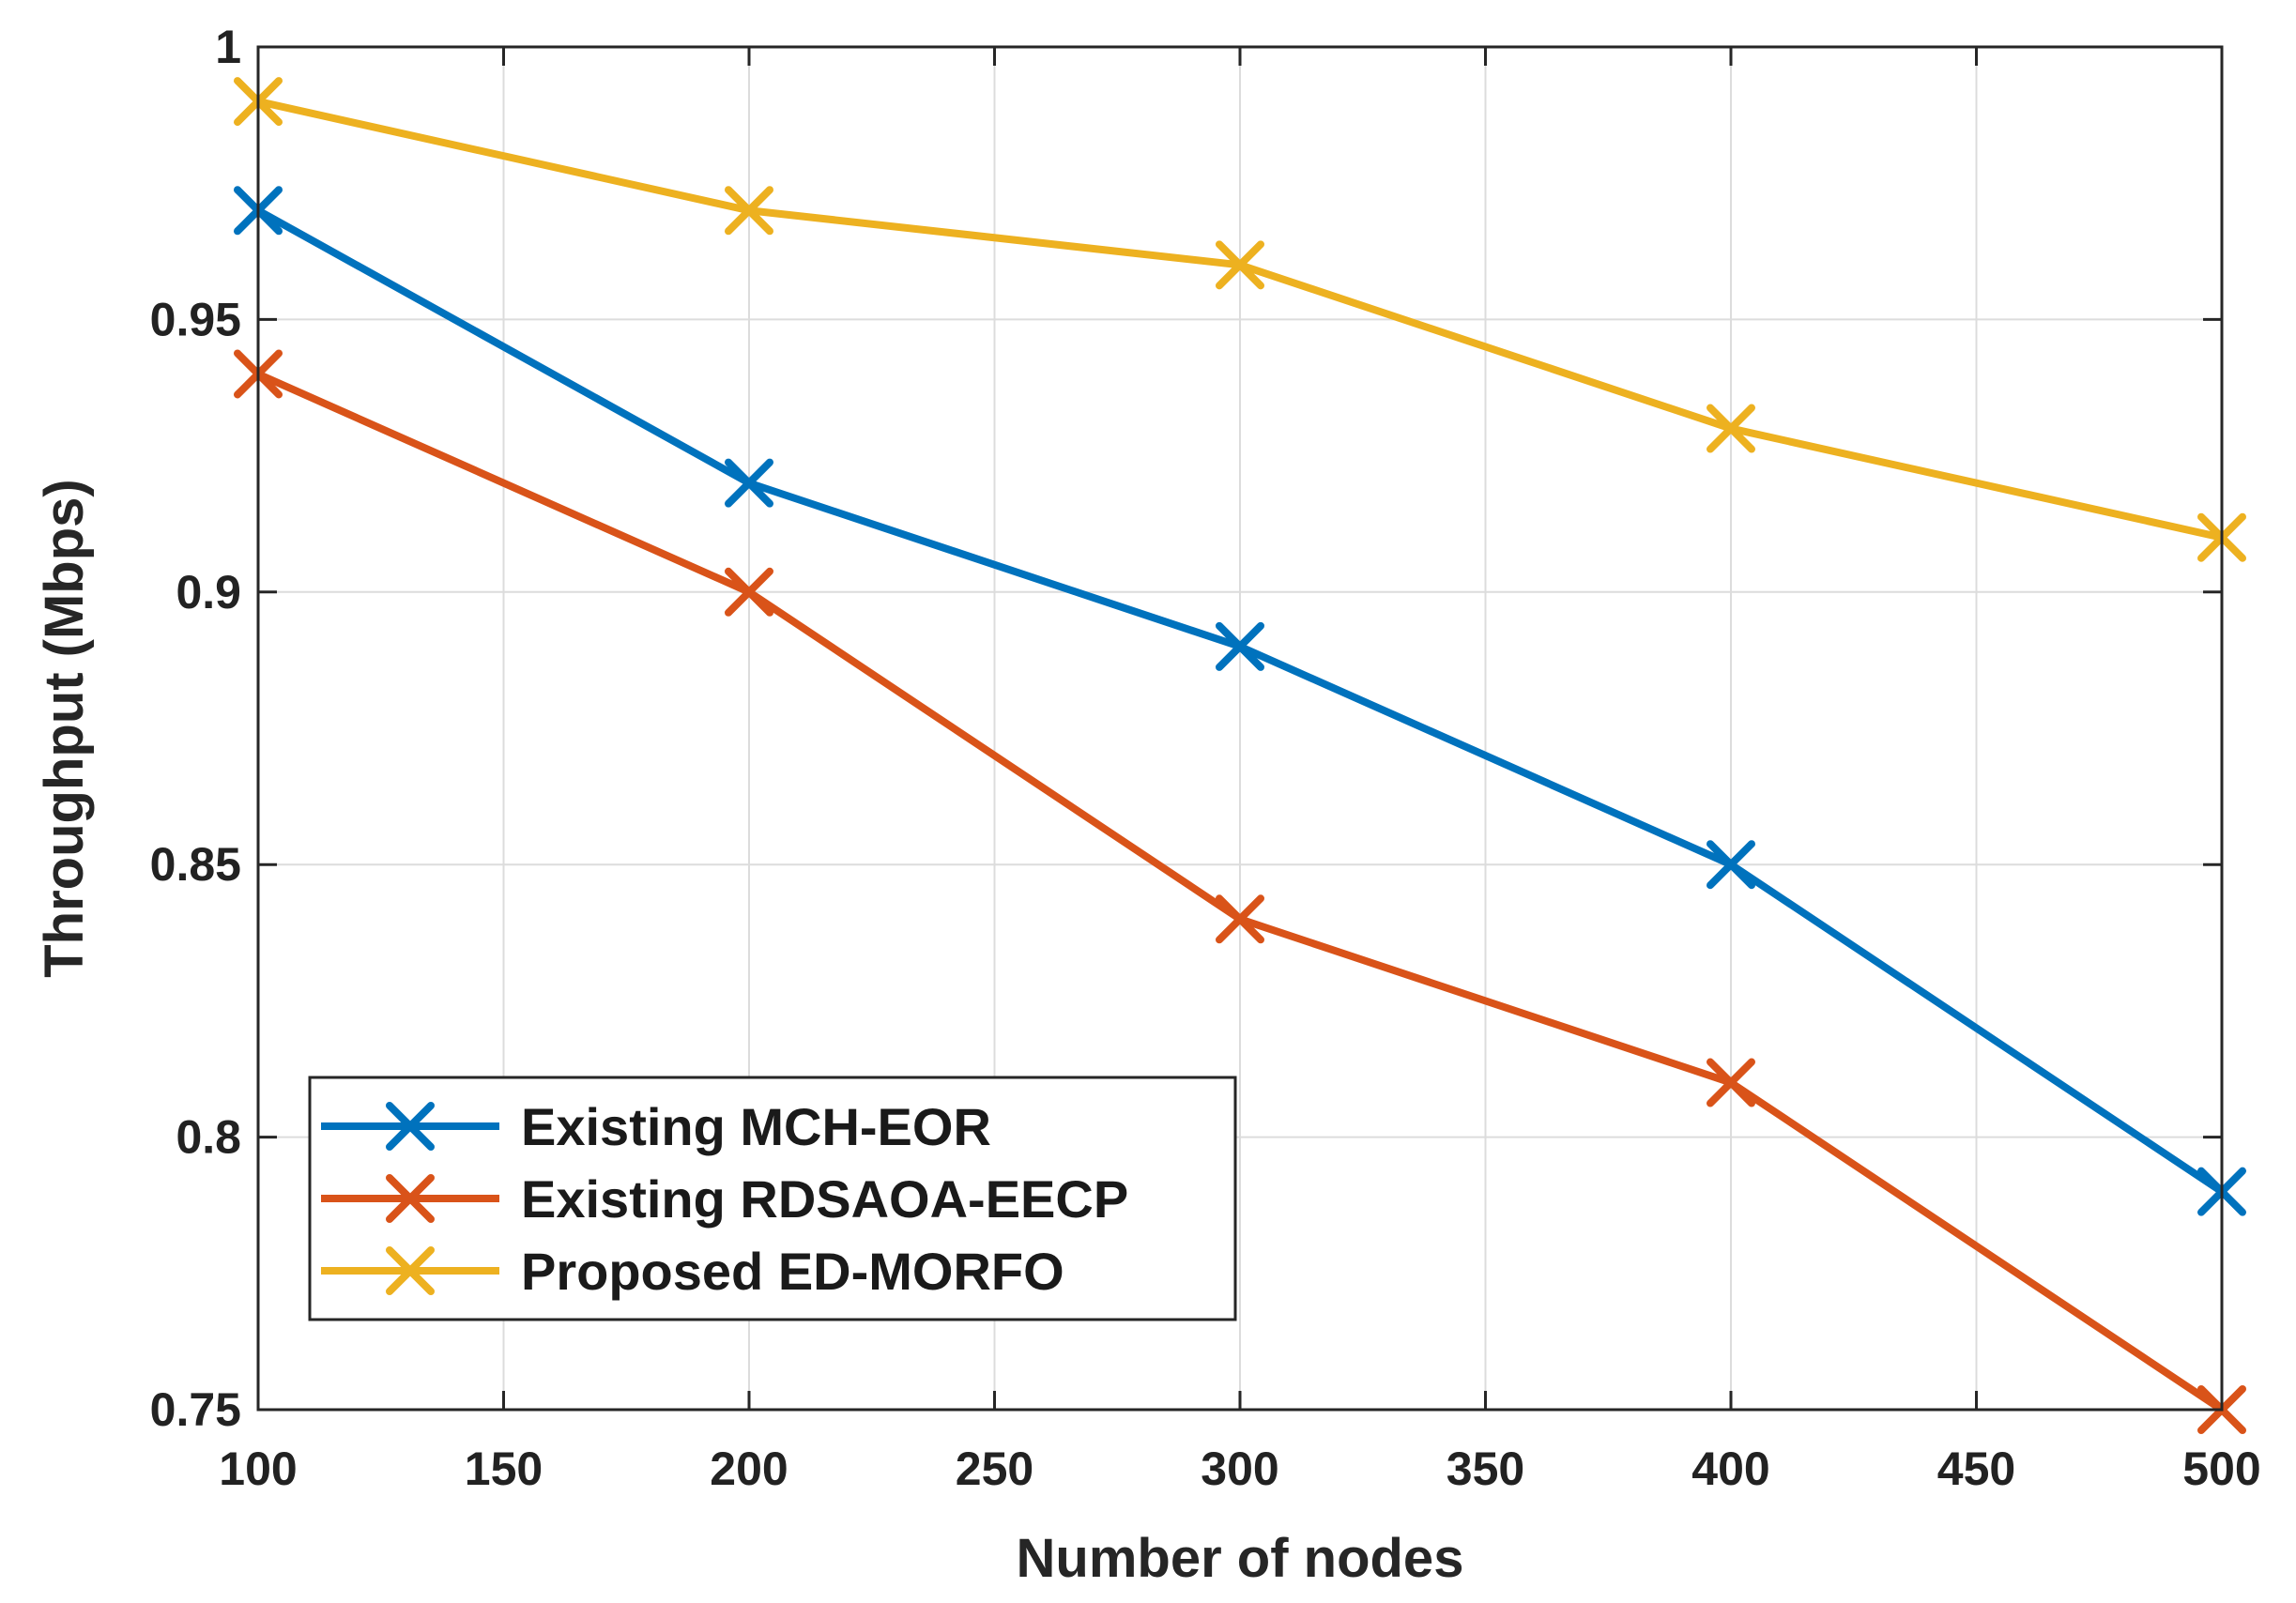 The width and height of the screenshot is (2296, 1603). I want to click on legend-entry-existing-rdsaoa-eecp: Existing RDSAOA-EECP, so click(724, 1199).